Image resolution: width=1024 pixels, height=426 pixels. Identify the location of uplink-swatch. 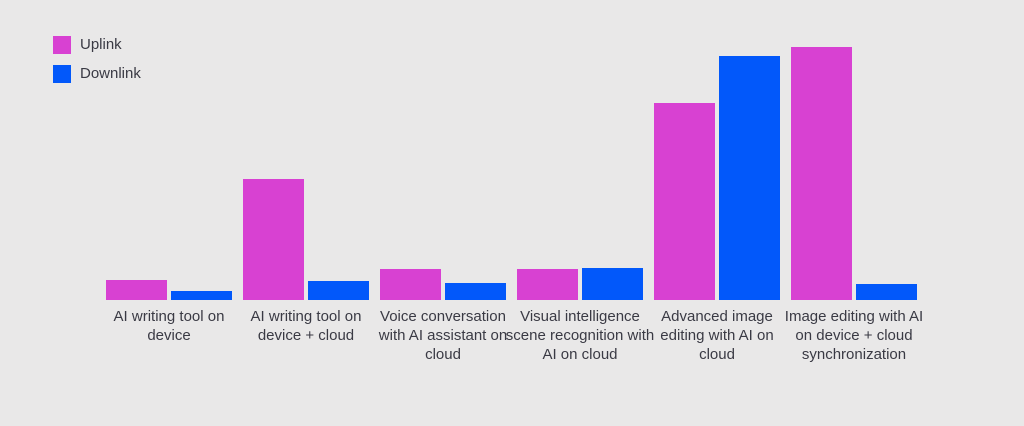
(62, 45).